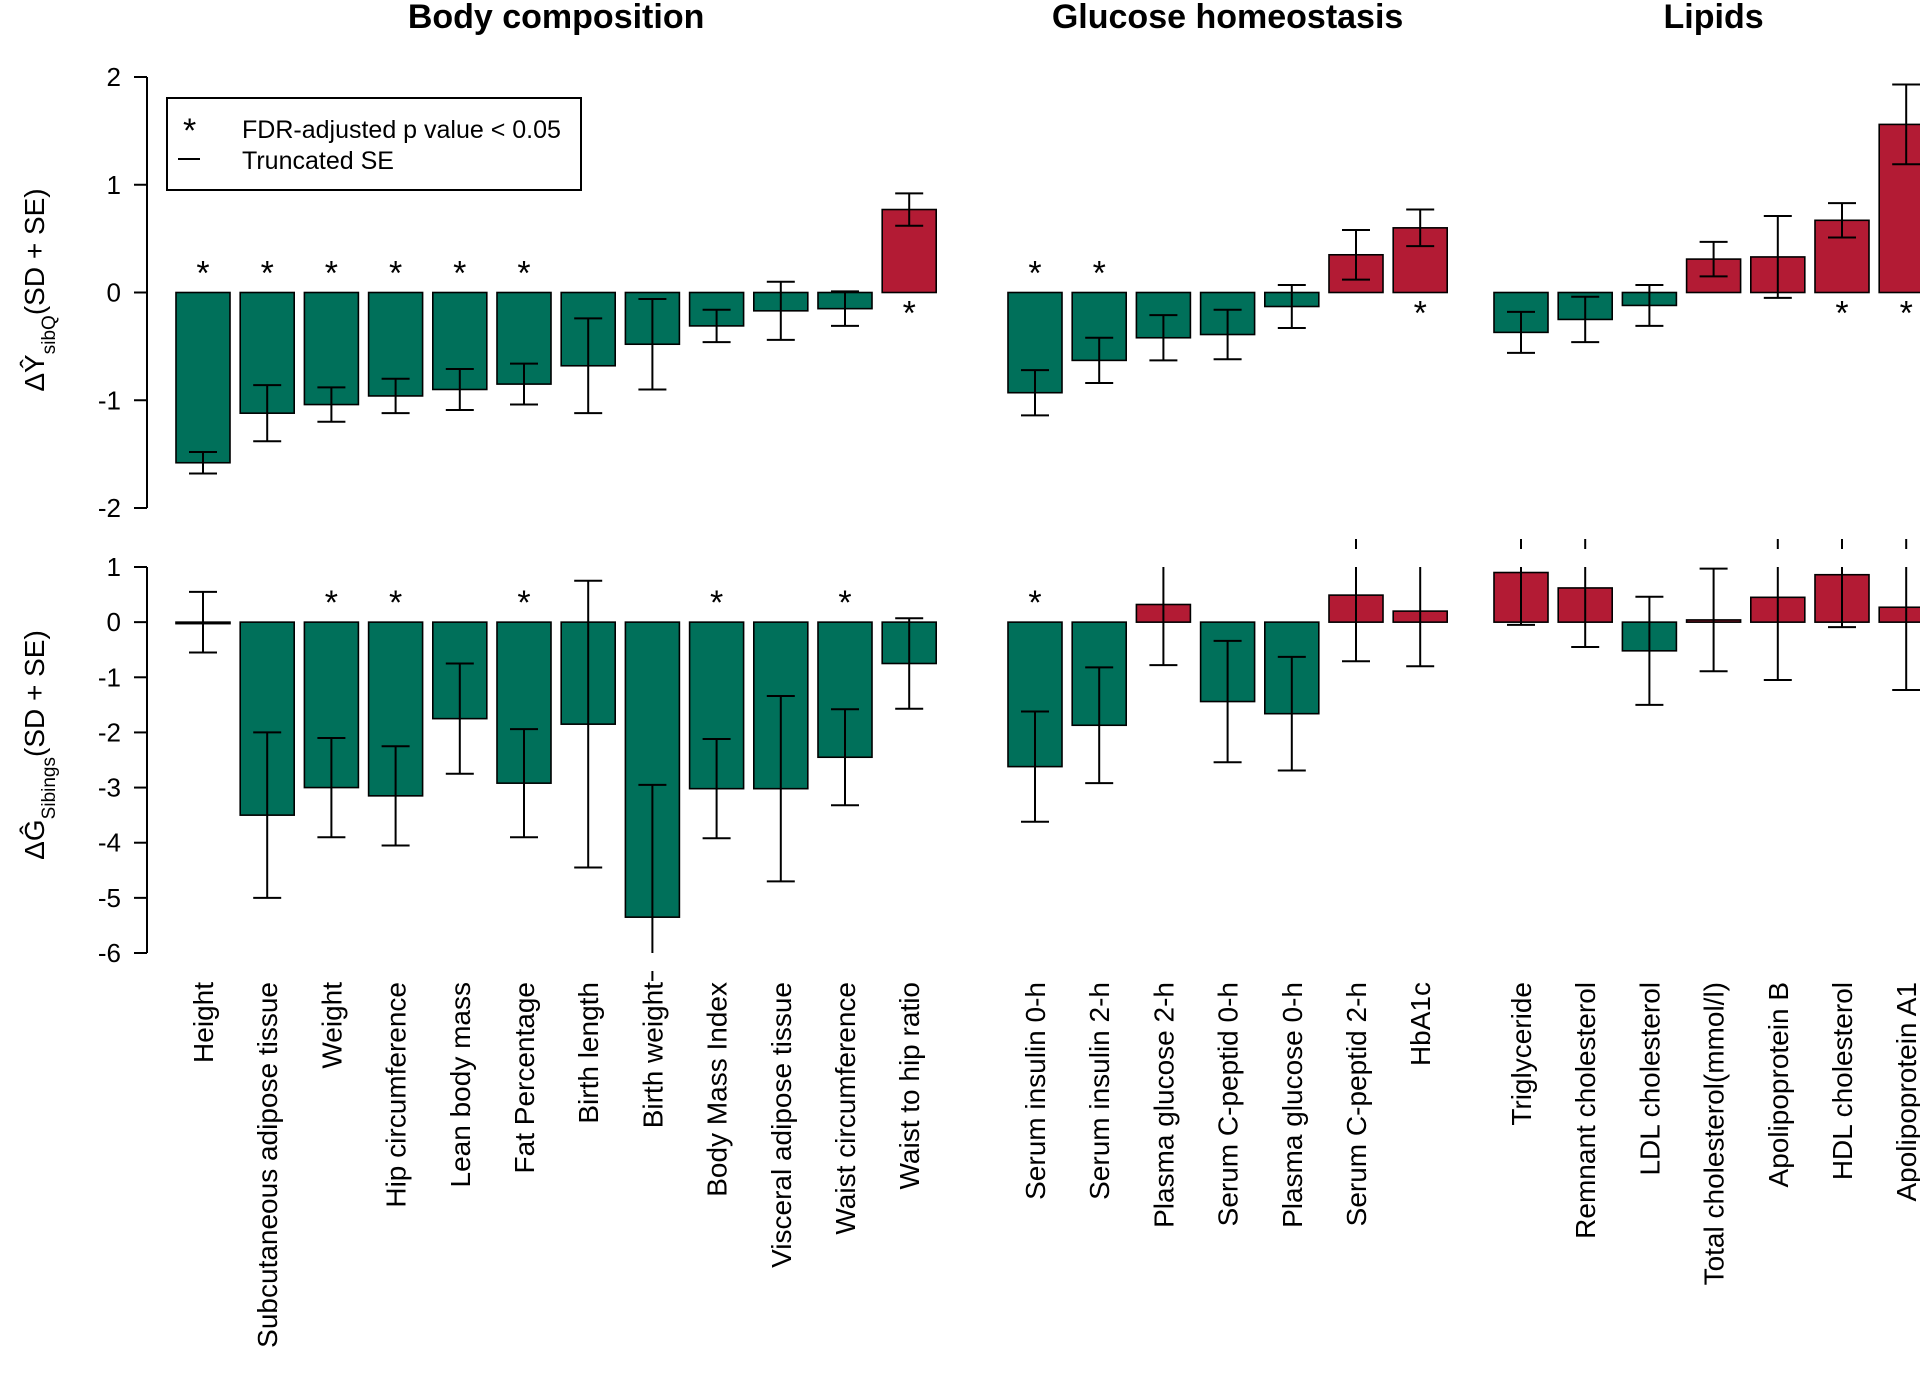  What do you see at coordinates (1778, 1084) in the screenshot?
I see `category-label-23: Apolipoprotein B` at bounding box center [1778, 1084].